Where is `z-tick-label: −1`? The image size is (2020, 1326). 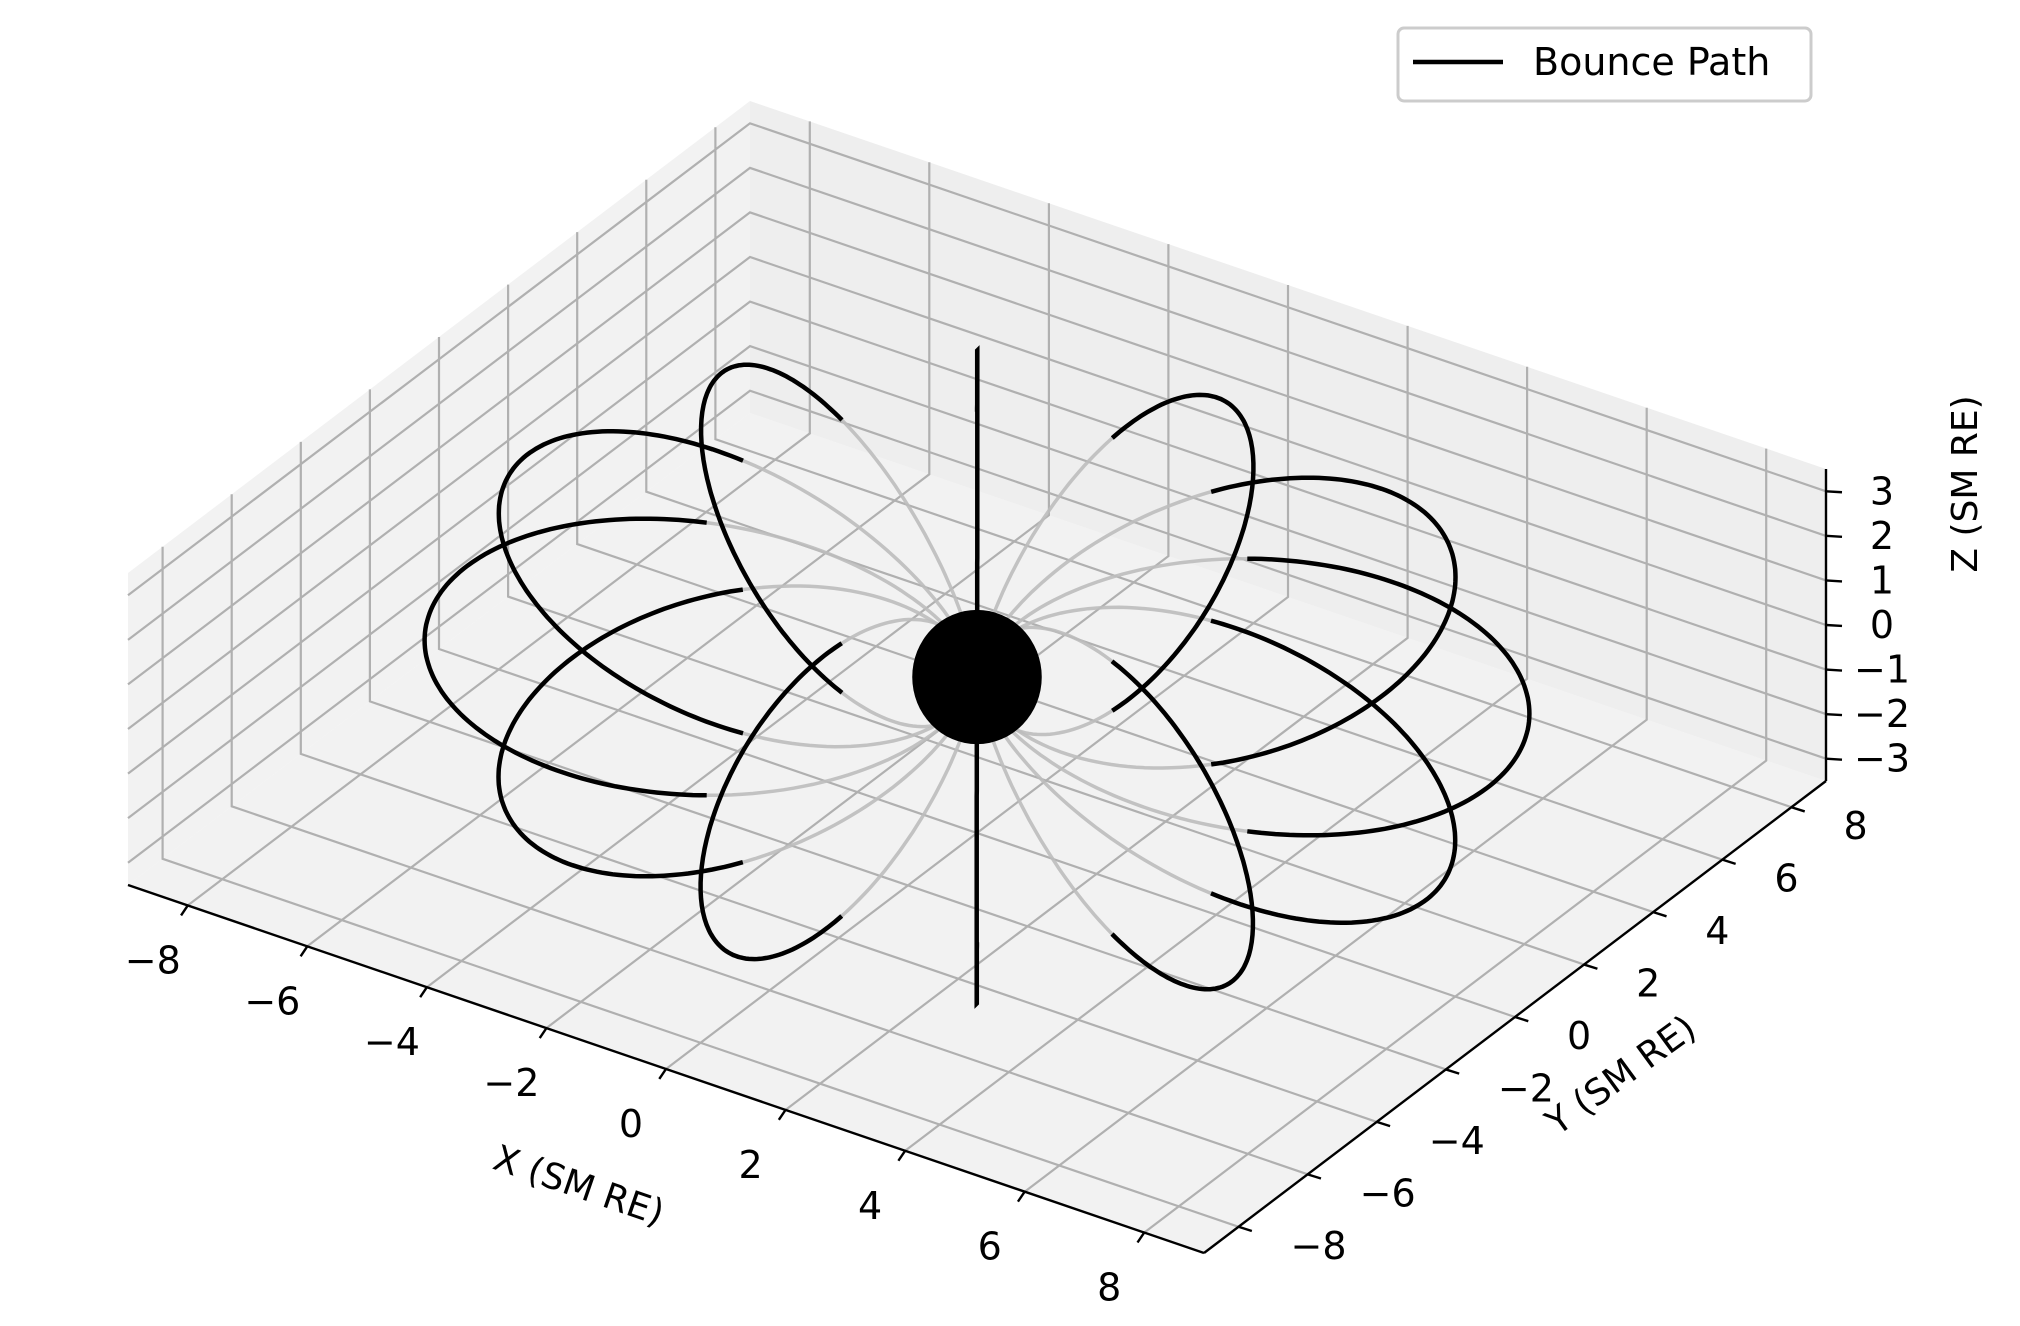 z-tick-label: −1 is located at coordinates (1882, 670).